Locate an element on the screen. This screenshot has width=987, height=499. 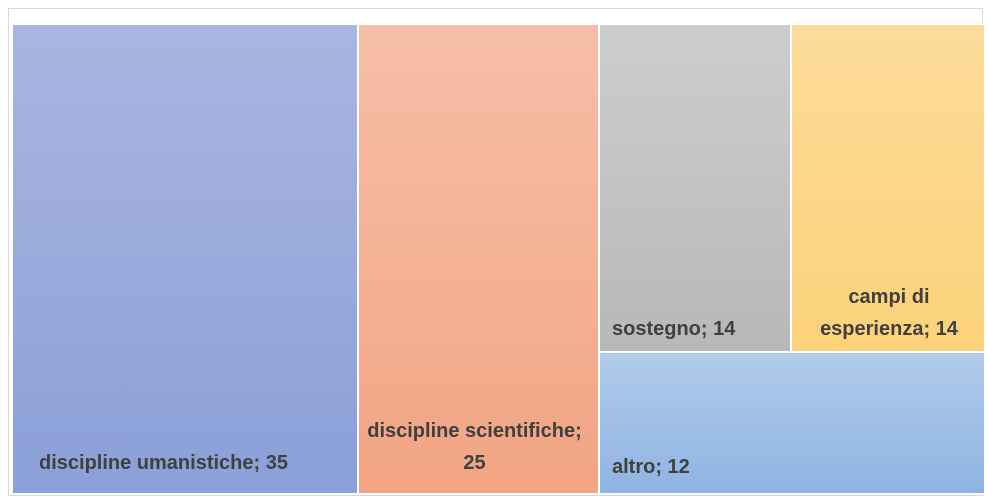
tile-label-altro: altro; 12 is located at coordinates (651, 467).